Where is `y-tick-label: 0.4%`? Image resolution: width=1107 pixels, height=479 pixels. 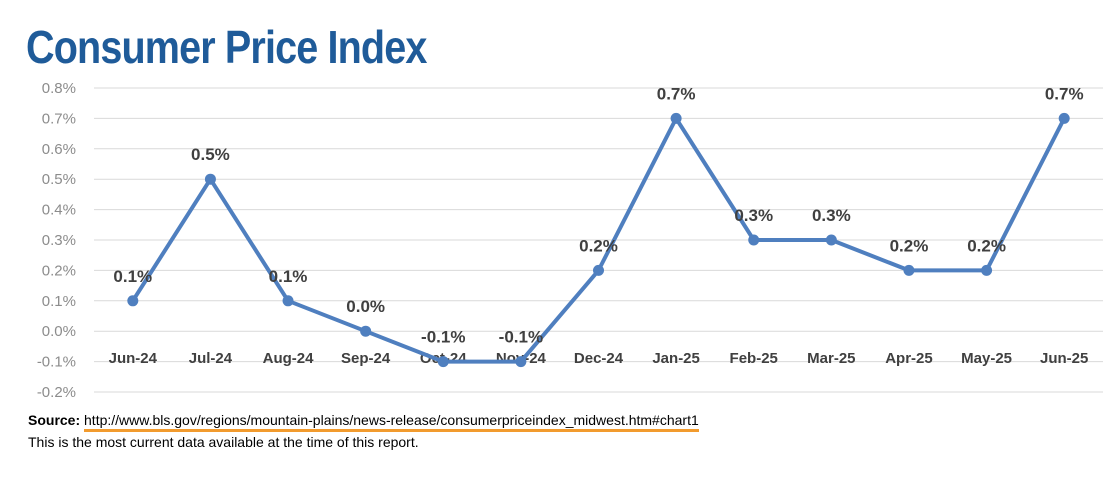
y-tick-label: 0.4% is located at coordinates (59, 210).